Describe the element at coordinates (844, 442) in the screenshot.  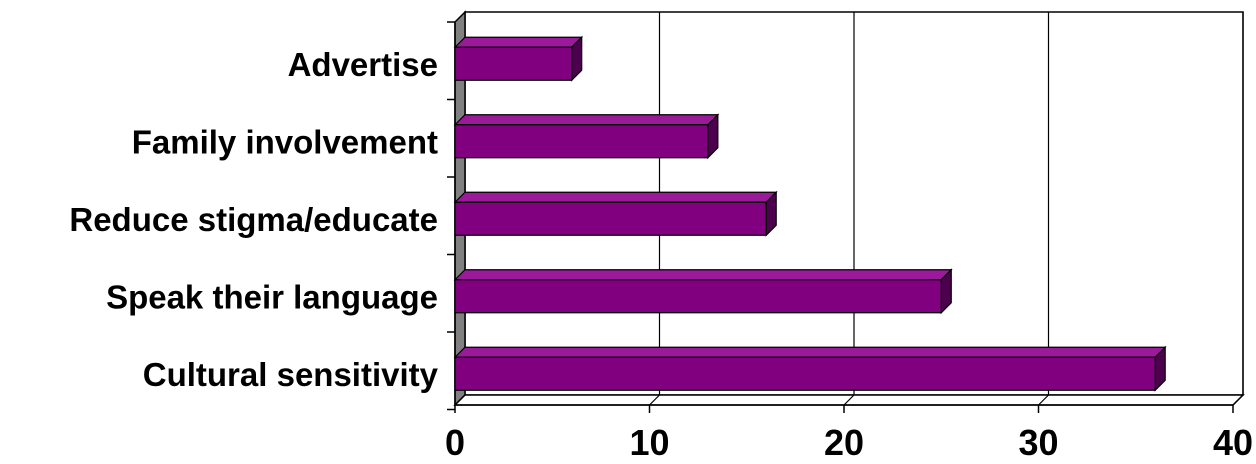
I see `x-tick-label: 20` at that location.